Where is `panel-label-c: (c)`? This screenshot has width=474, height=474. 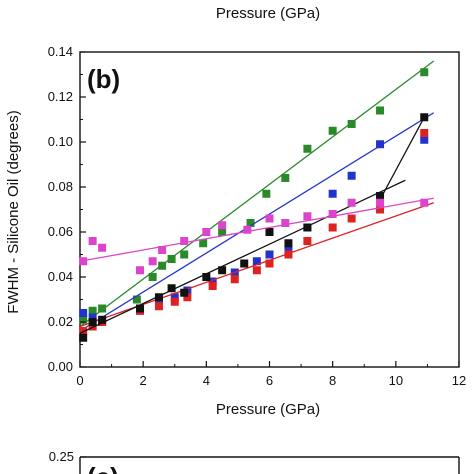
panel-label-c: (c) is located at coordinates (103, 468).